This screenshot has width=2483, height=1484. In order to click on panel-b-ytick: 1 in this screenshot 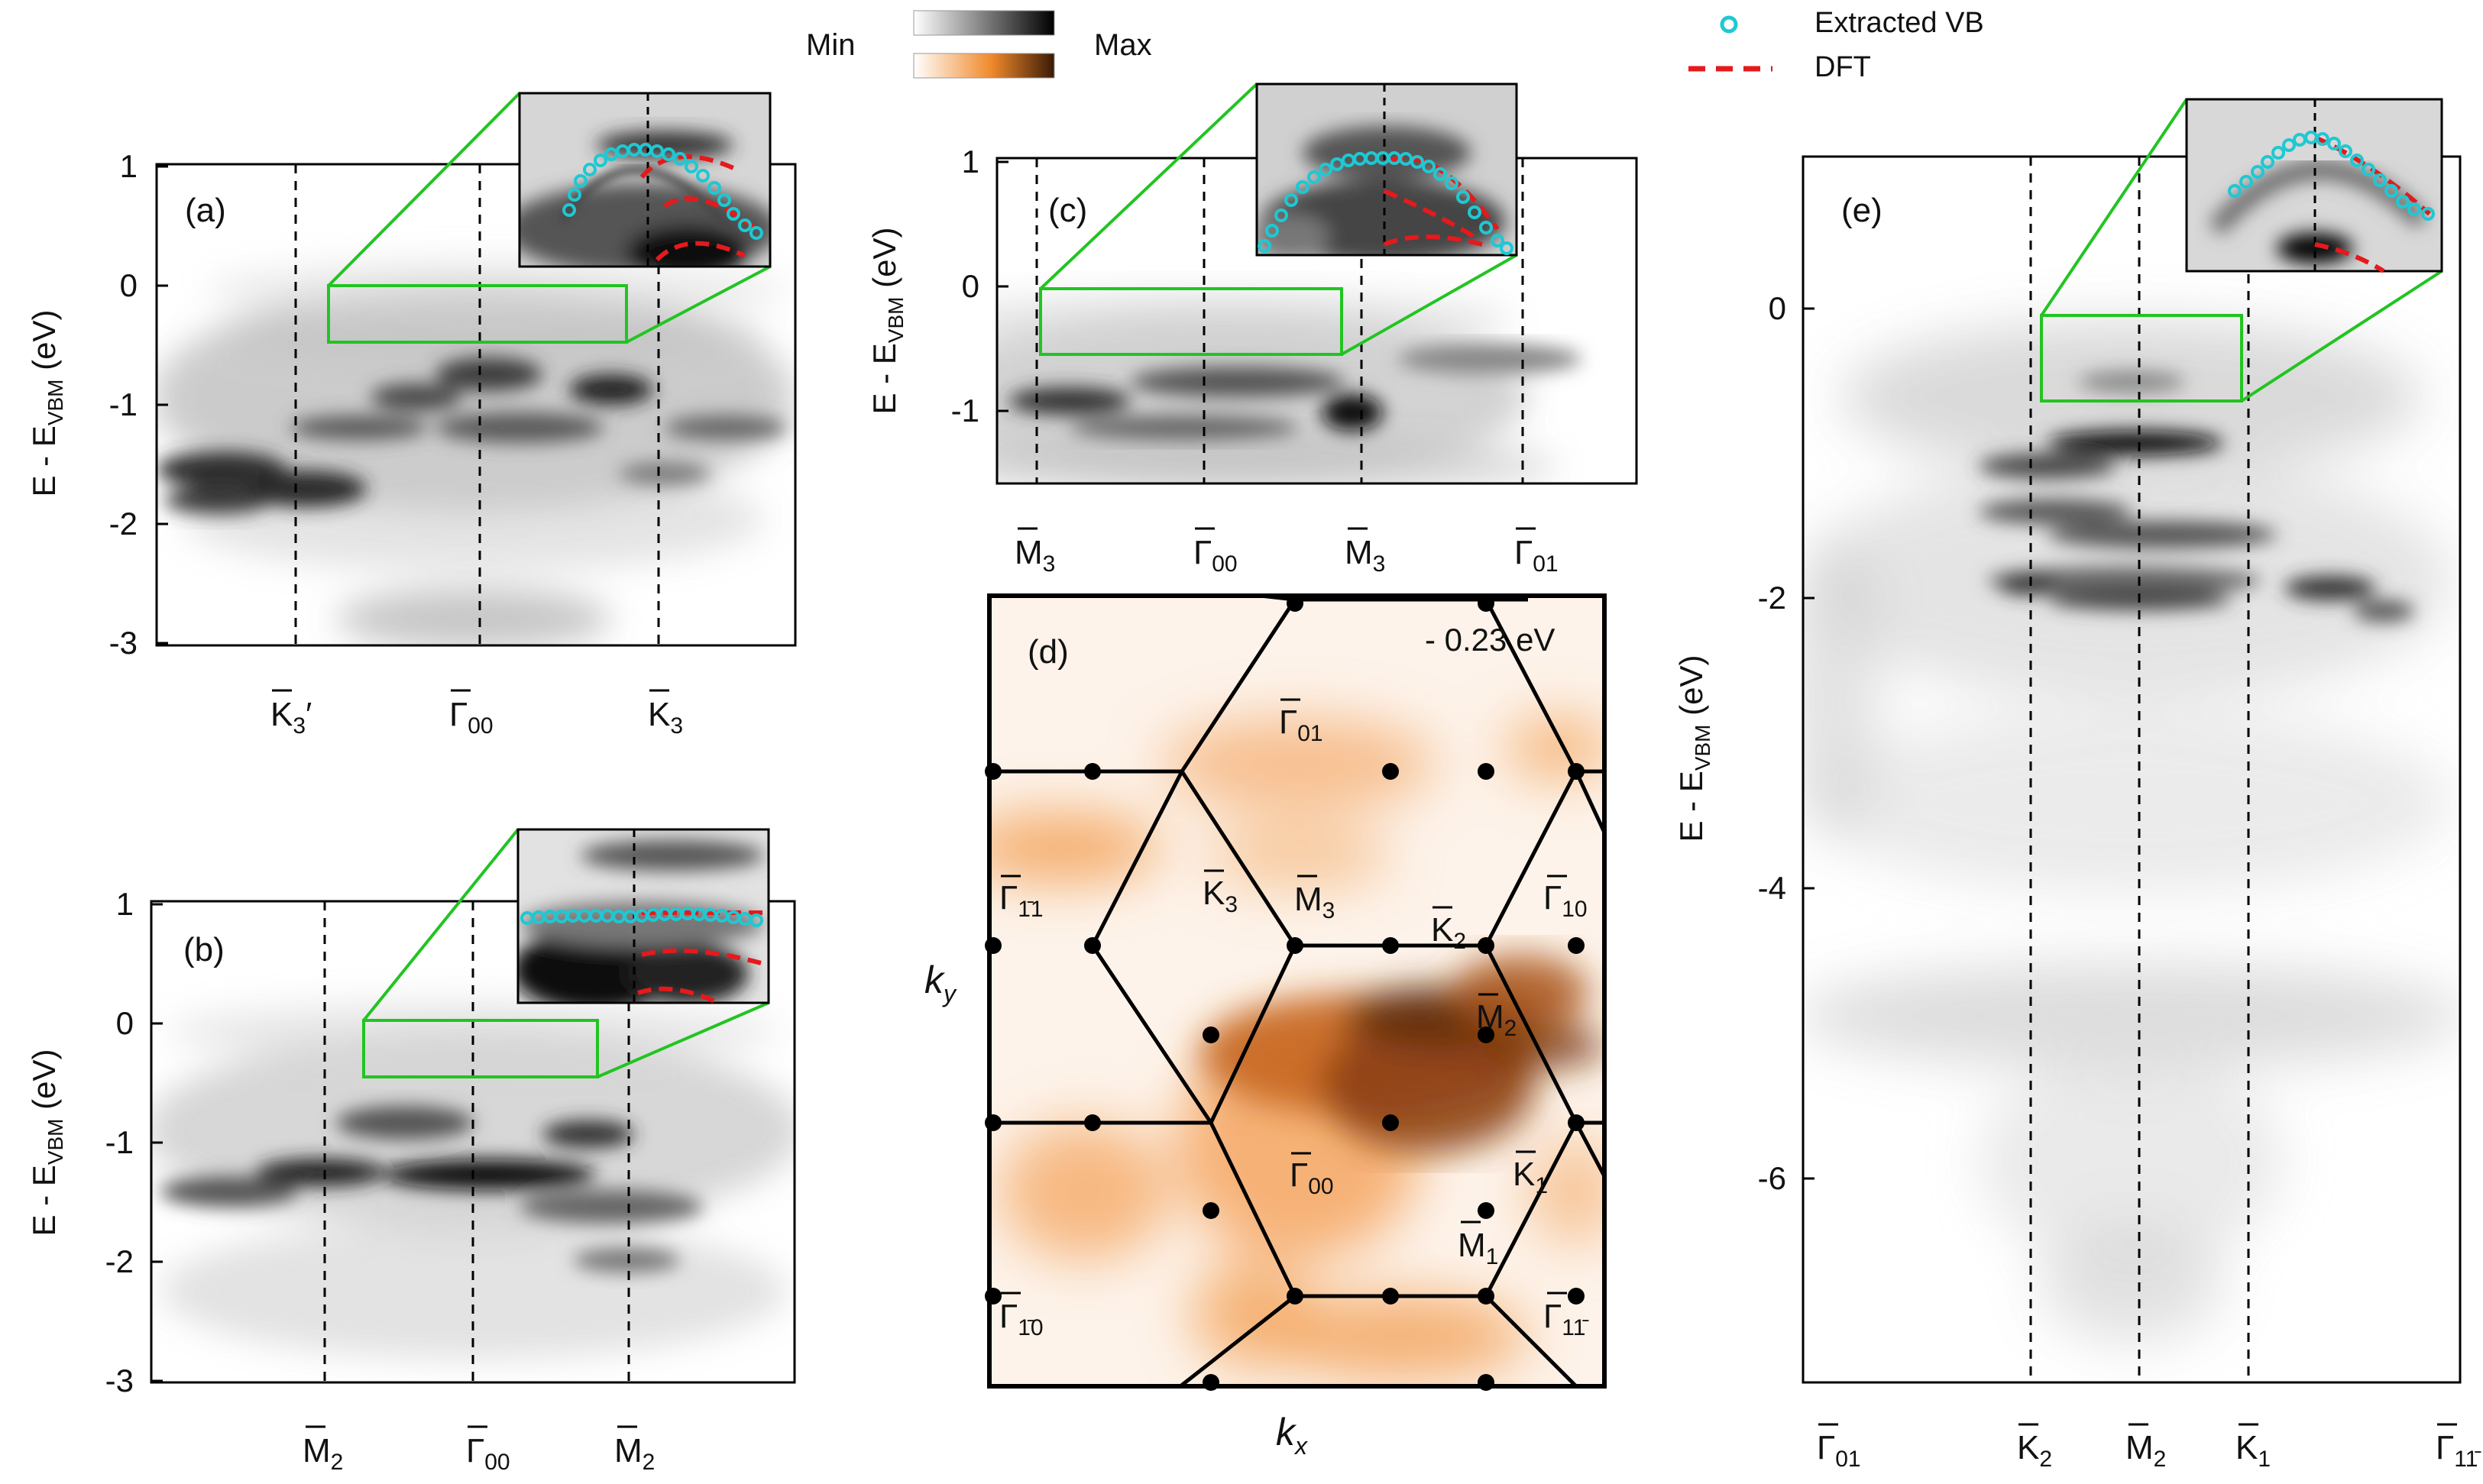, I will do `click(125, 904)`.